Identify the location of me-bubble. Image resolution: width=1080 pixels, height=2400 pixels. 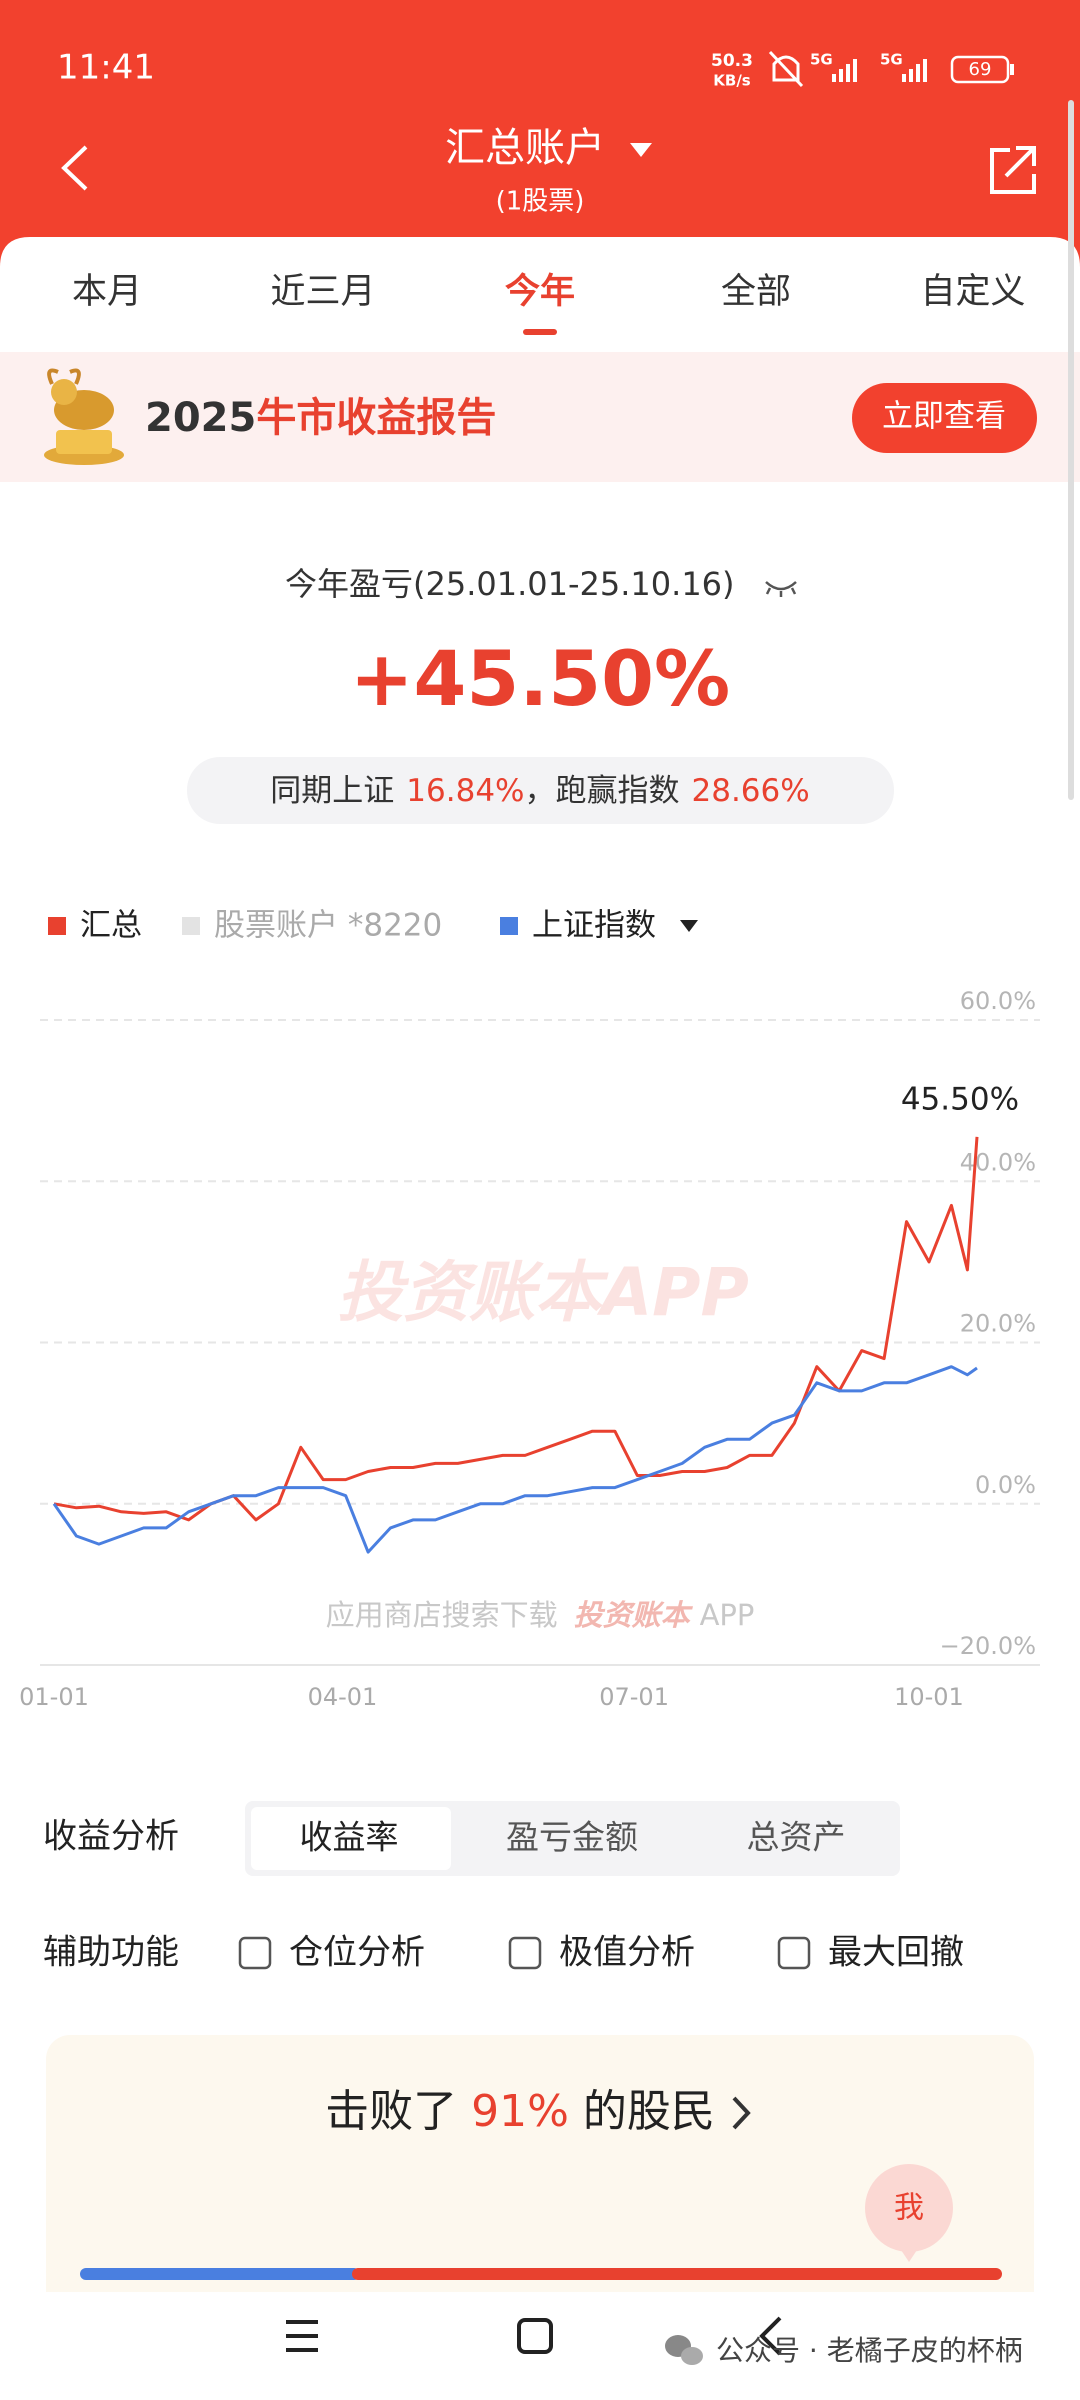
(909, 2208).